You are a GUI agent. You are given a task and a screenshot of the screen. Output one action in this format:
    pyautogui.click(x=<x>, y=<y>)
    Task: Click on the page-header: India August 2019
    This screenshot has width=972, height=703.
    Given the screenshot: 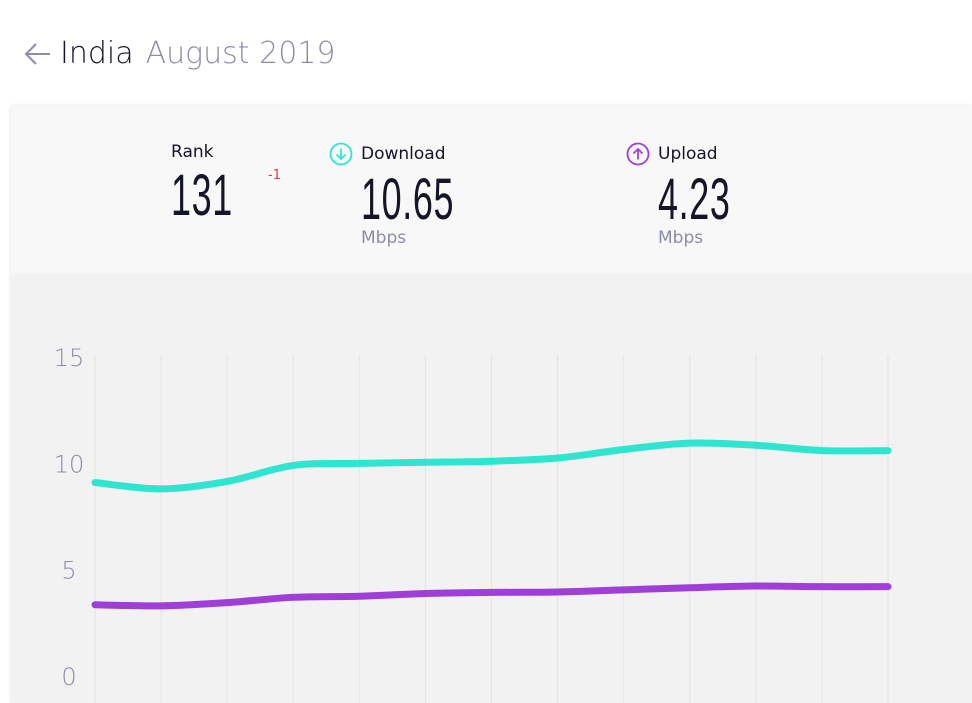 What is the action you would take?
    pyautogui.click(x=178, y=53)
    